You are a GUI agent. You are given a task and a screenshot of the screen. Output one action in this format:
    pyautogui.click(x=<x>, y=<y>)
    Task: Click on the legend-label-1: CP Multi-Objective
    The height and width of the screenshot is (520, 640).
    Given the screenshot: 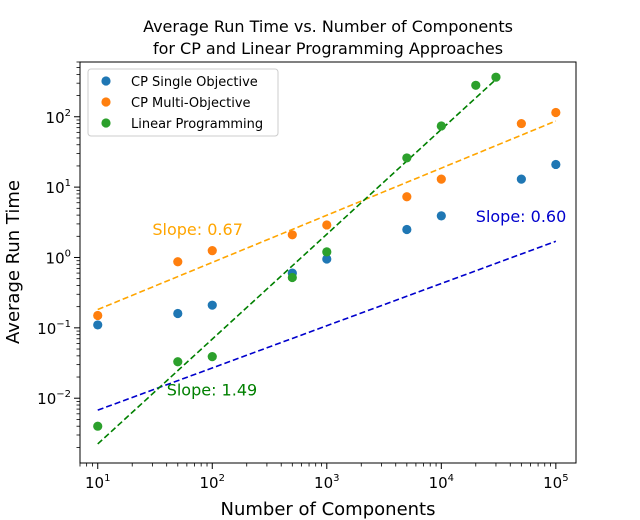 What is the action you would take?
    pyautogui.click(x=191, y=103)
    